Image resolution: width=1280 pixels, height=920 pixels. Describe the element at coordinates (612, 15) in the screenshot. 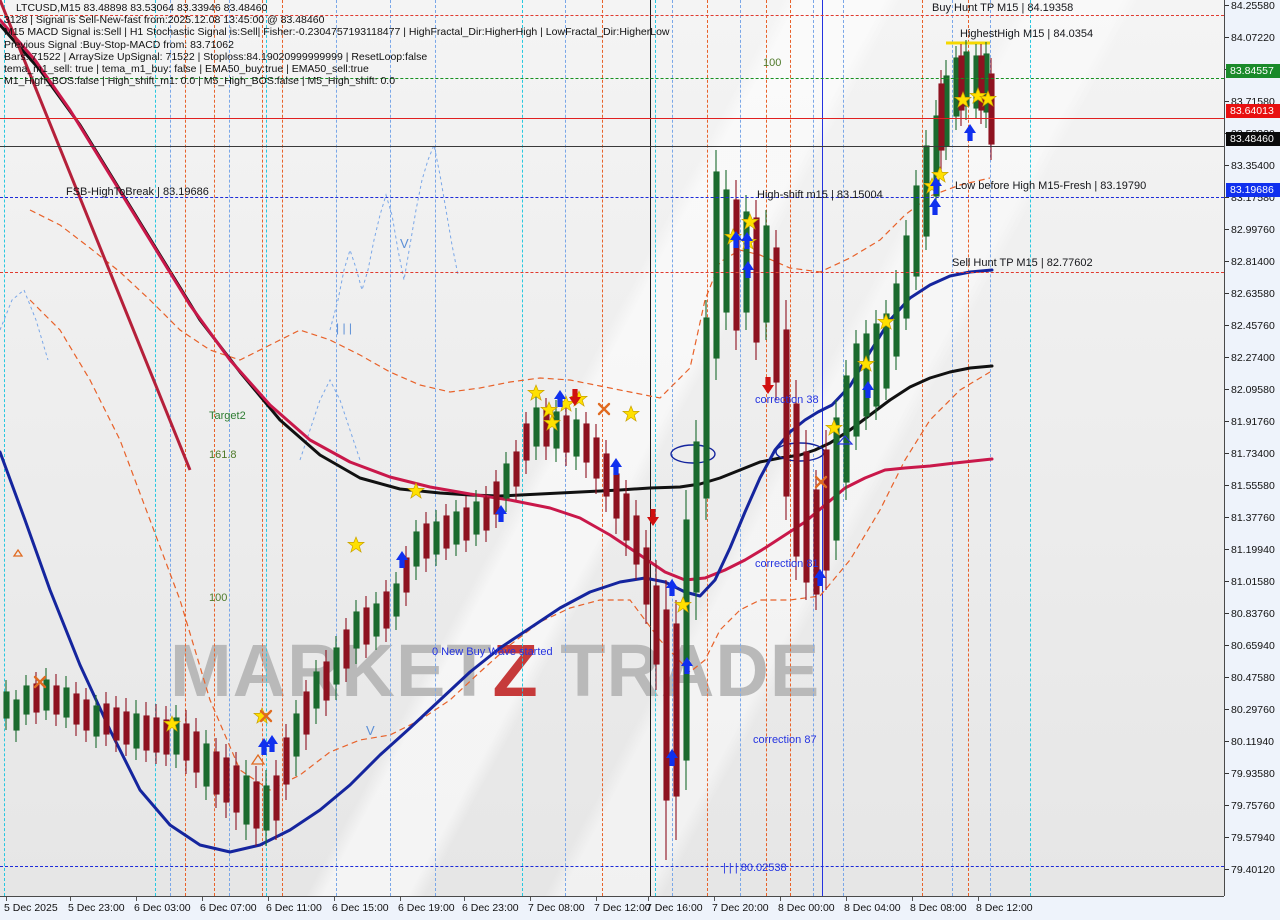

I see `level-line-buy-hunt-tp` at that location.